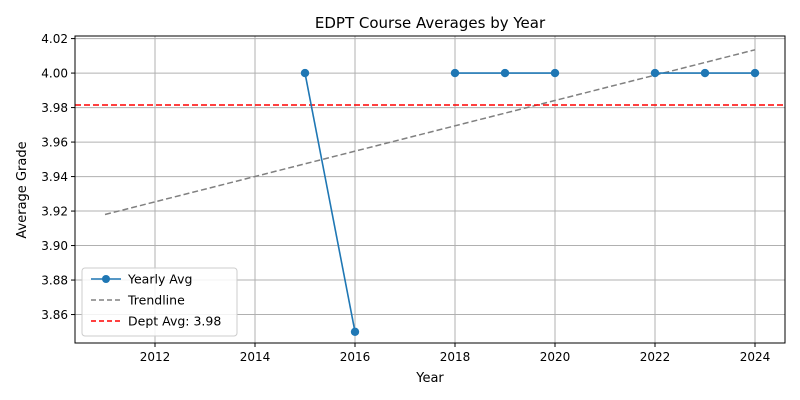  I want to click on y-tick-label: 3.98, so click(54, 108).